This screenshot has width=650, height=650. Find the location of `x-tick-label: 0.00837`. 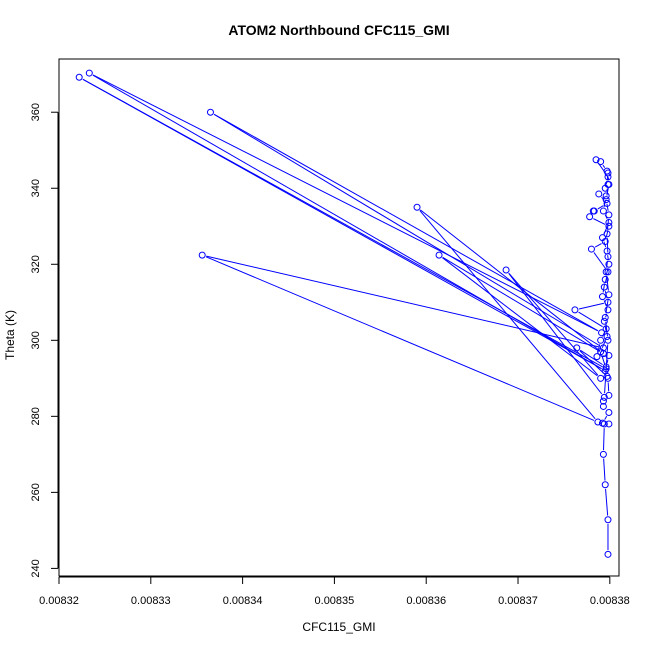

x-tick-label: 0.00837 is located at coordinates (518, 601).